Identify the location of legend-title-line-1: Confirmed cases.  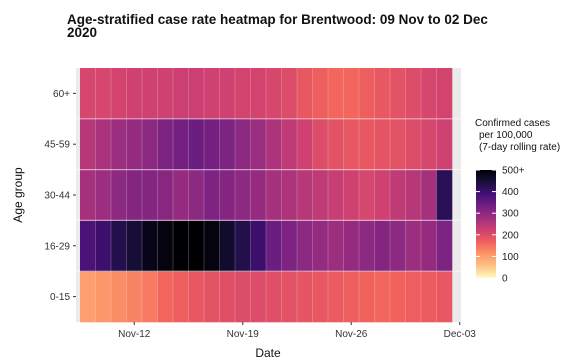
(512, 123).